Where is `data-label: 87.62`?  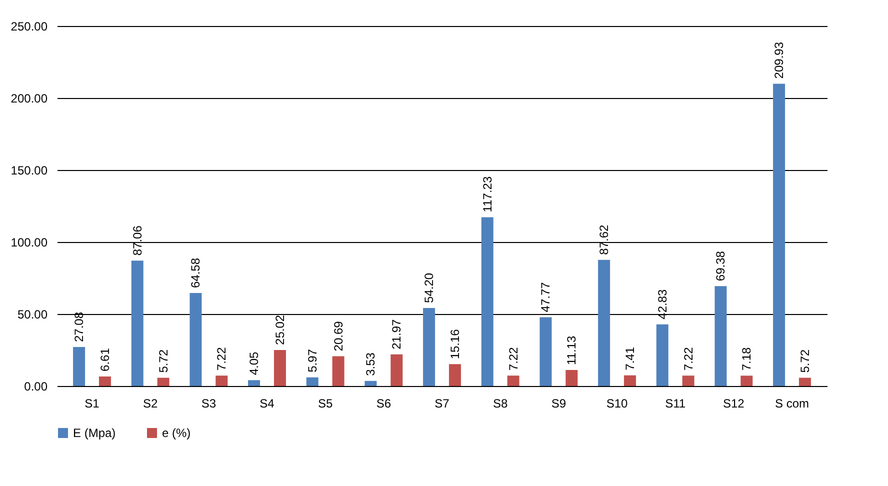
data-label: 87.62 is located at coordinates (604, 239).